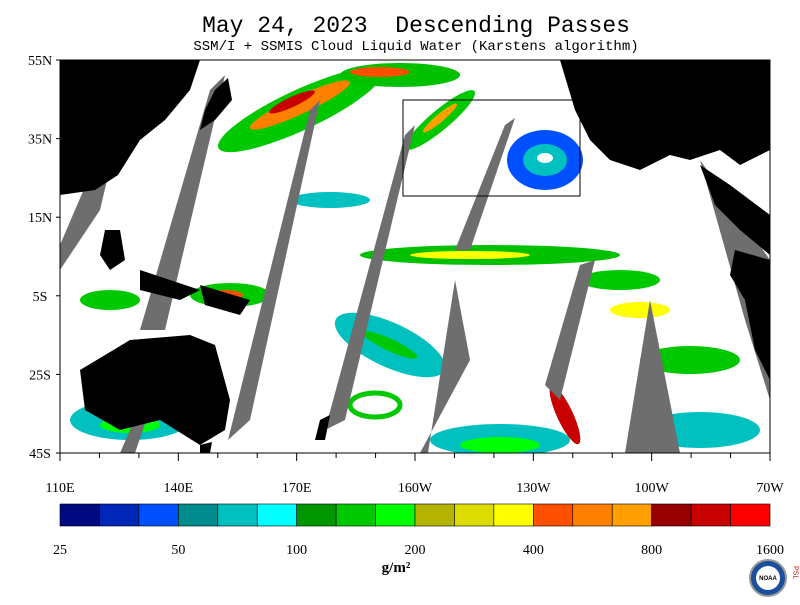 This screenshot has height=605, width=800. I want to click on logo-text: NOAA, so click(768, 579).